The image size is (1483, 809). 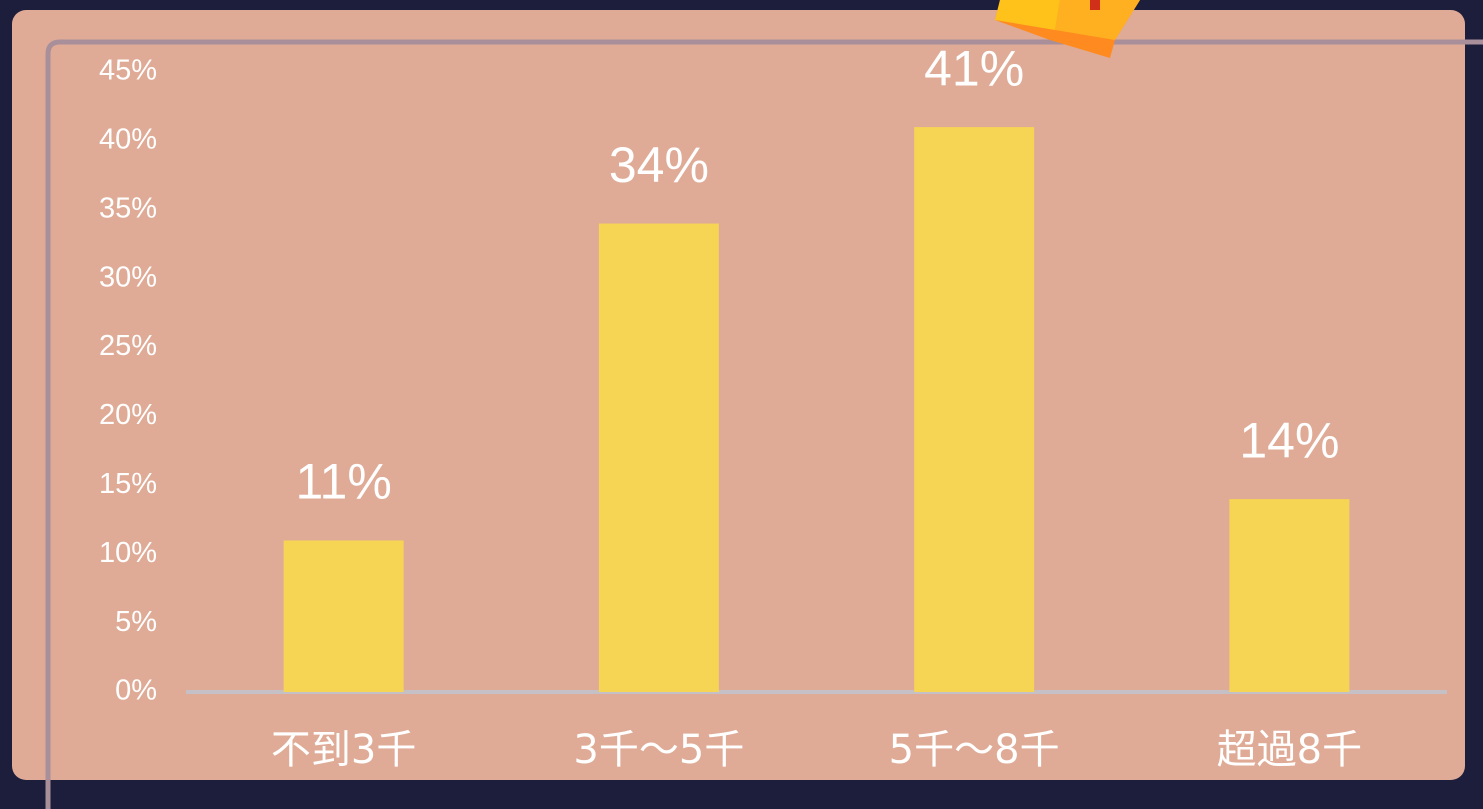 I want to click on value-label: 11%, so click(x=343, y=482).